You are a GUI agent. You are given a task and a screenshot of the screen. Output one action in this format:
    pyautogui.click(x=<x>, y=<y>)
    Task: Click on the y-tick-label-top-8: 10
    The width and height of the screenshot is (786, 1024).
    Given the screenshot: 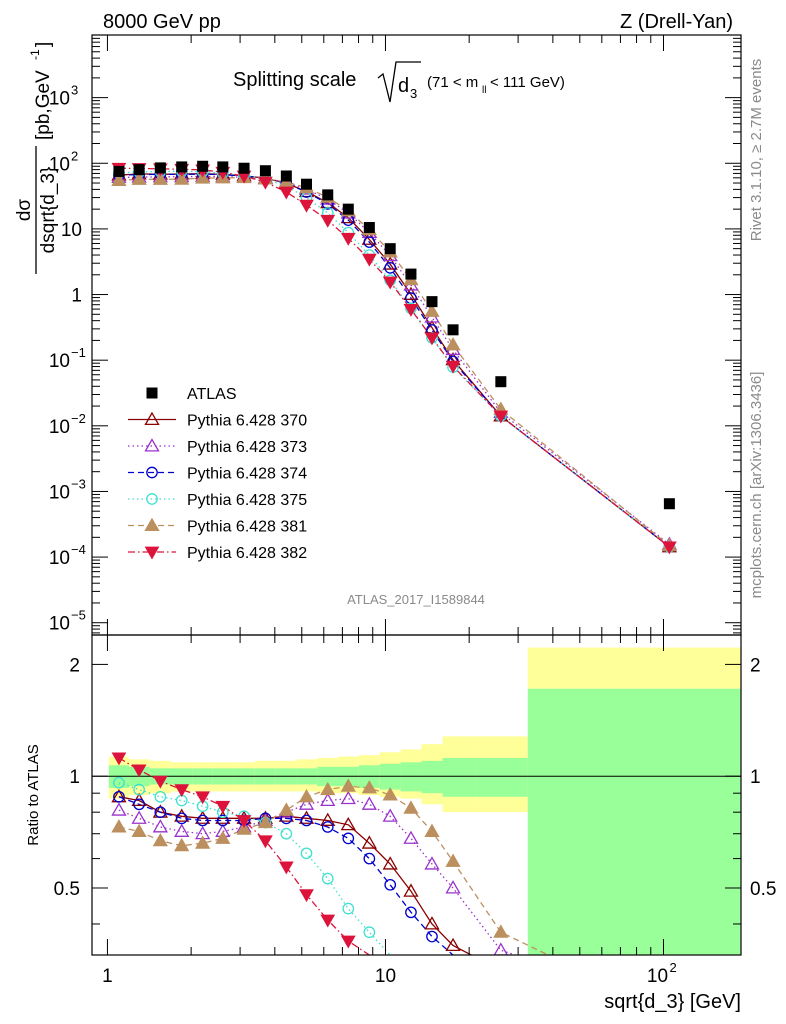 What is the action you would take?
    pyautogui.click(x=59, y=624)
    